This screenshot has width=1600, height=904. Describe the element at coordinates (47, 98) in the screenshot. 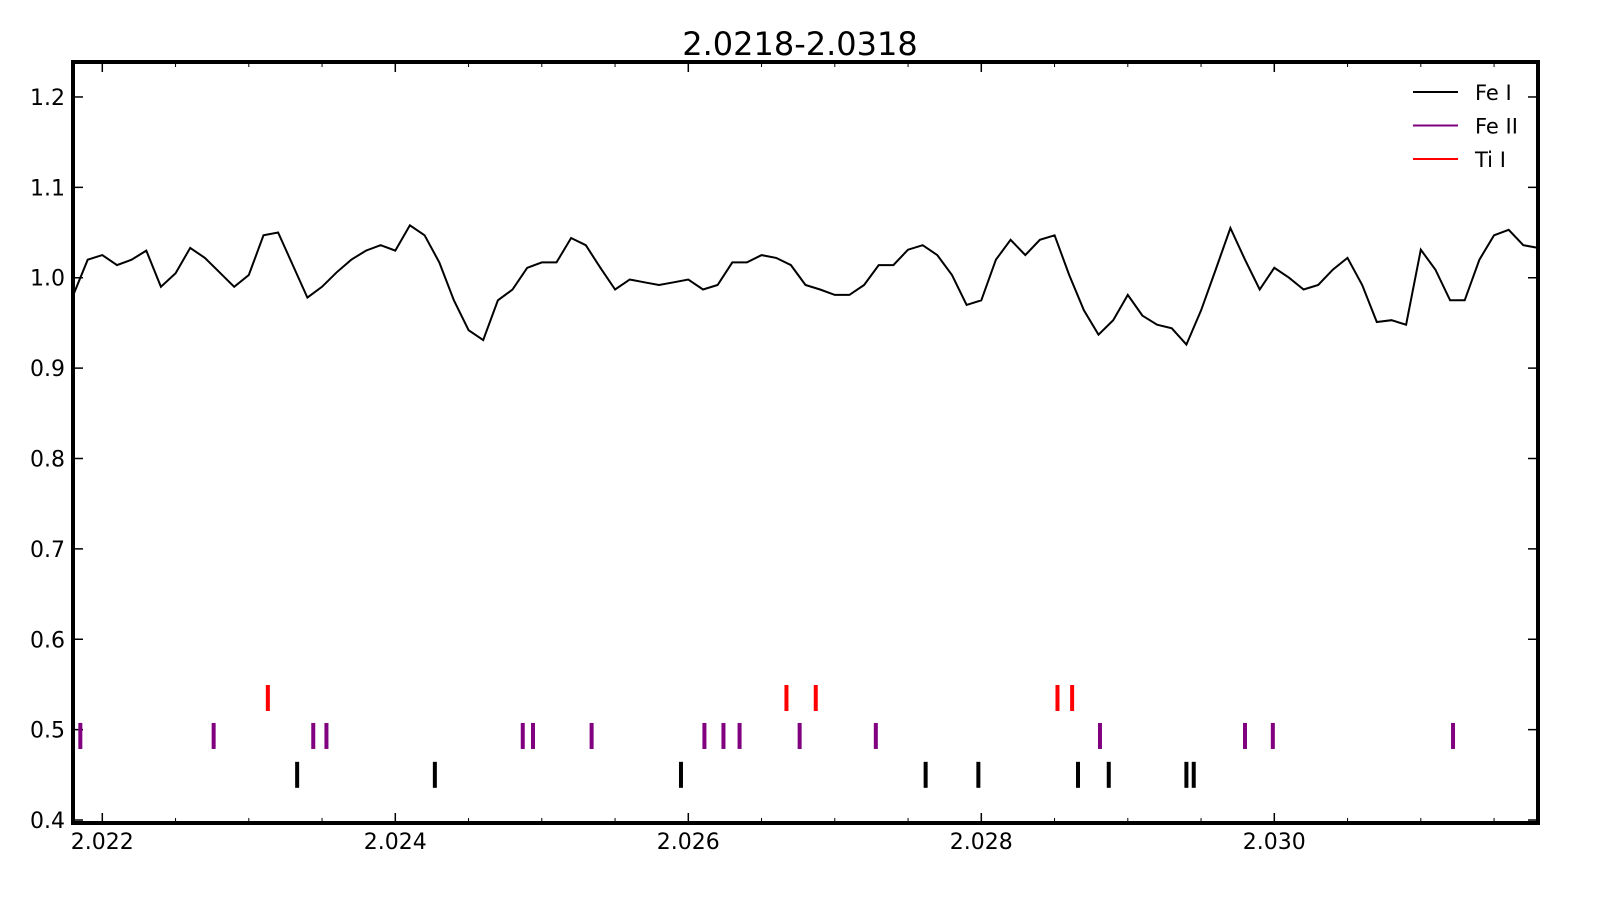

I see `y-tick-label: 1.2` at that location.